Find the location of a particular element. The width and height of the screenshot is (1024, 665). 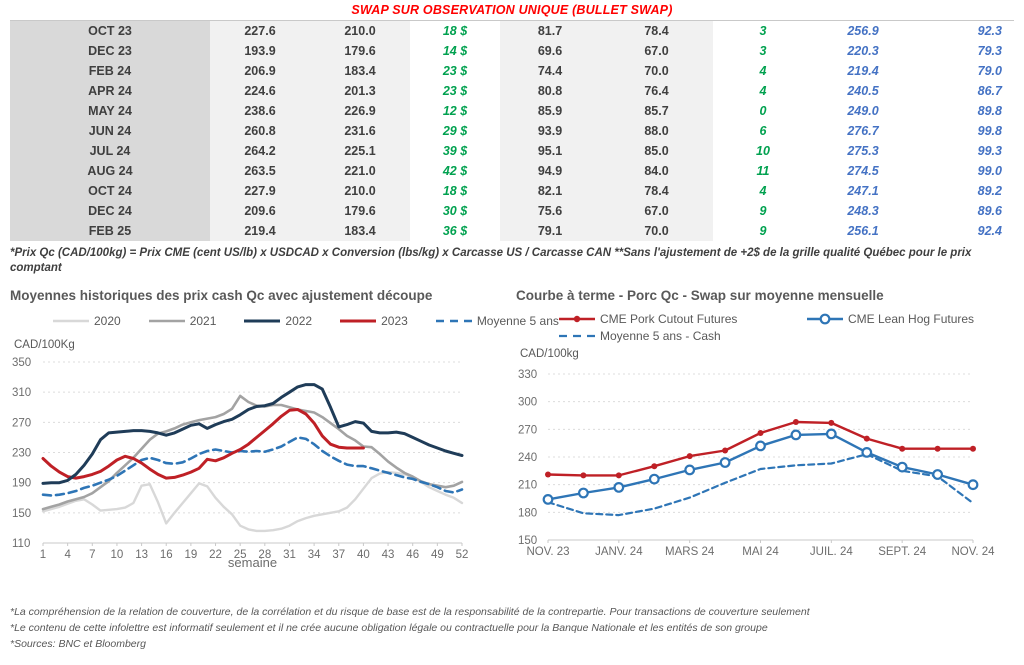

table-cell: 209.6 is located at coordinates (260, 211).